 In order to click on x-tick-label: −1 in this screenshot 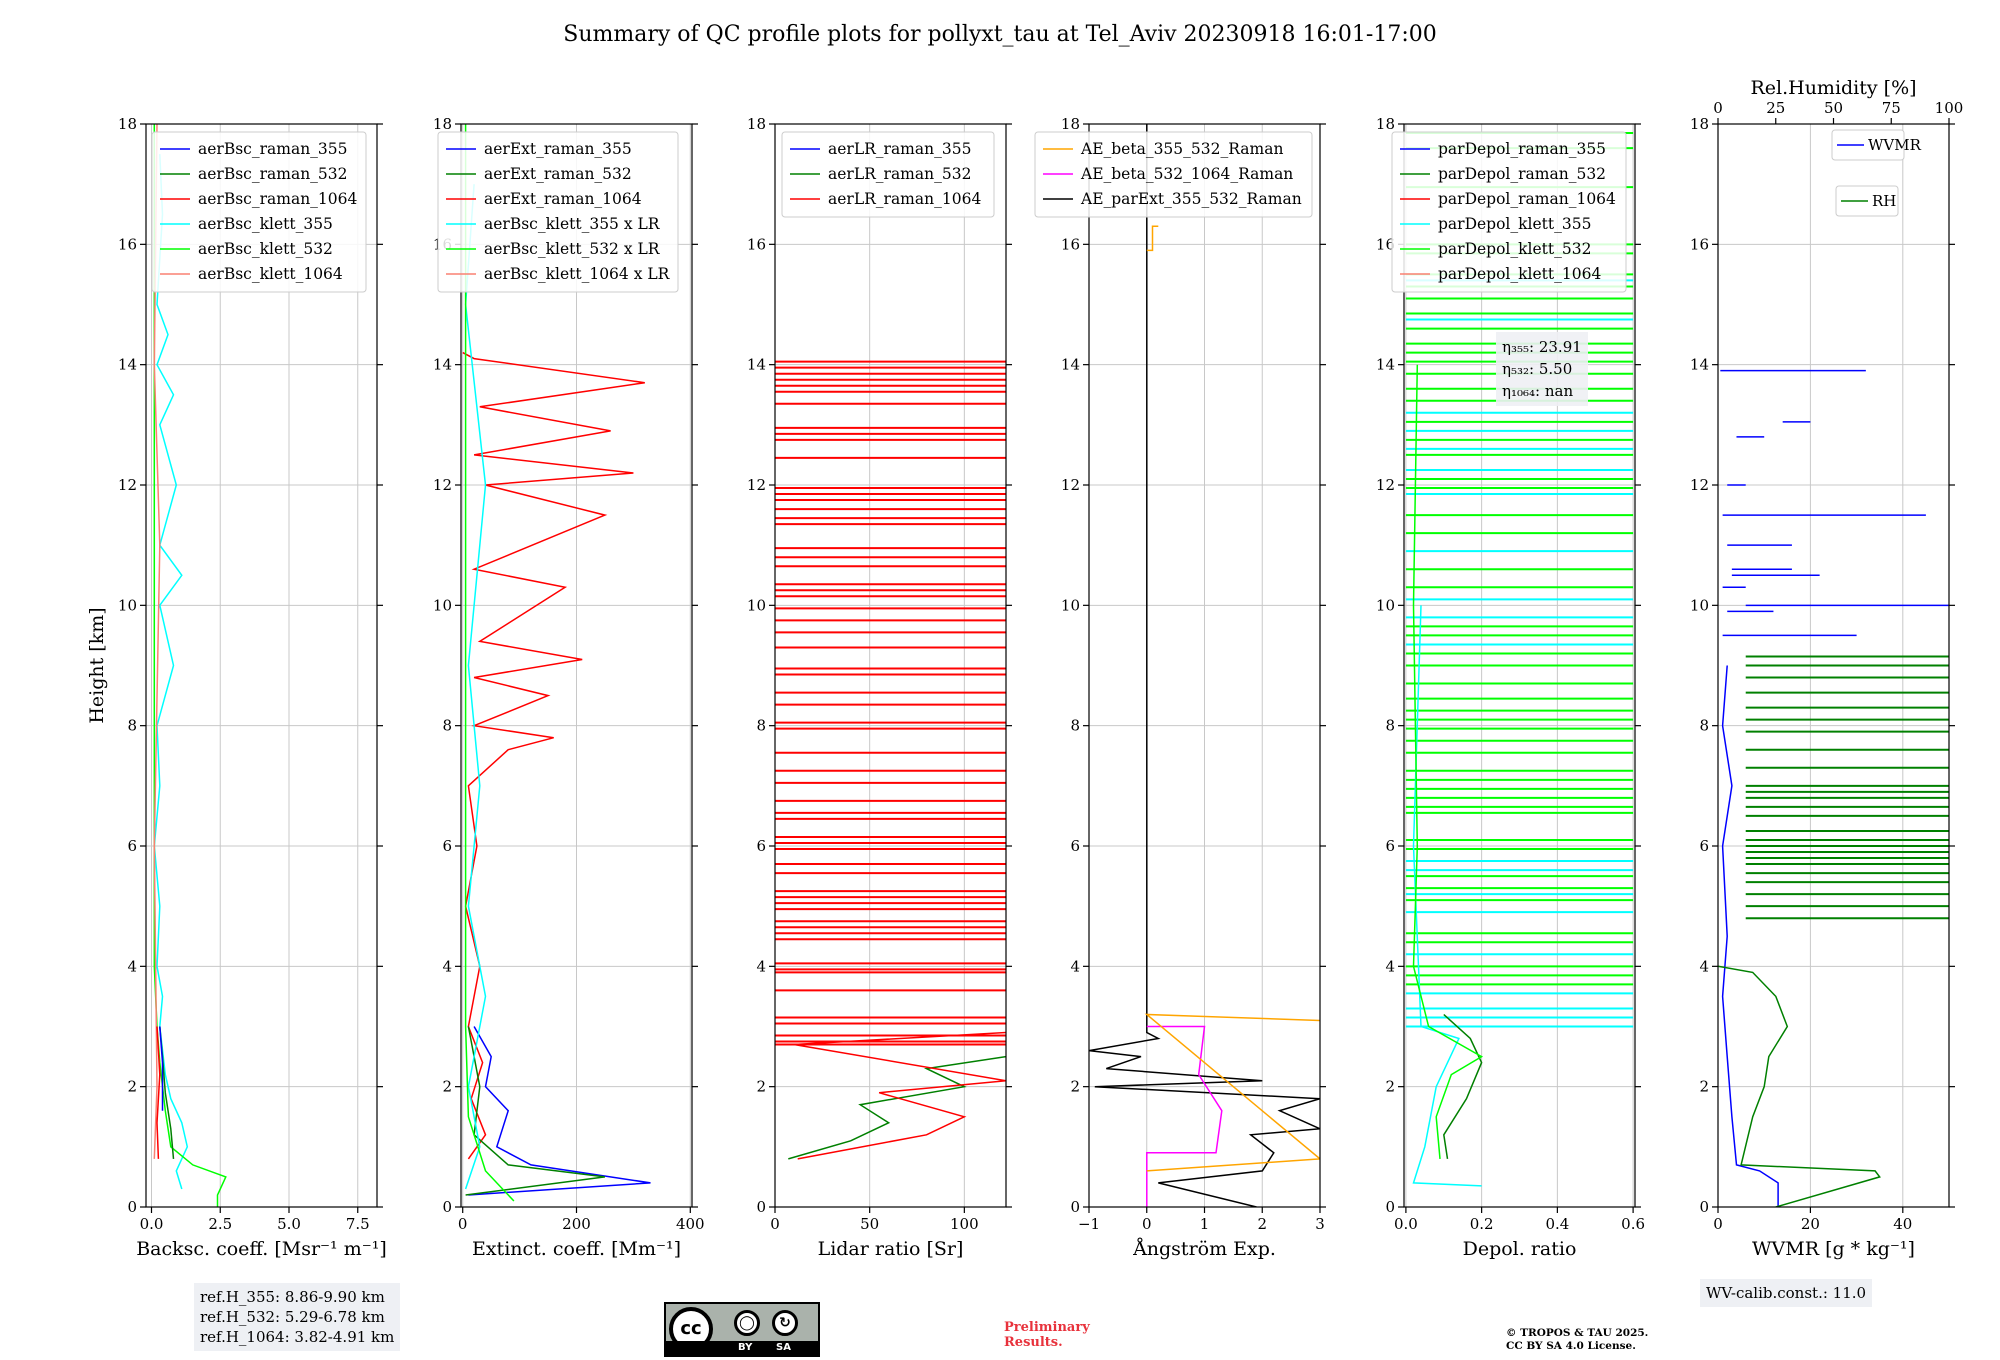, I will do `click(1089, 1224)`.